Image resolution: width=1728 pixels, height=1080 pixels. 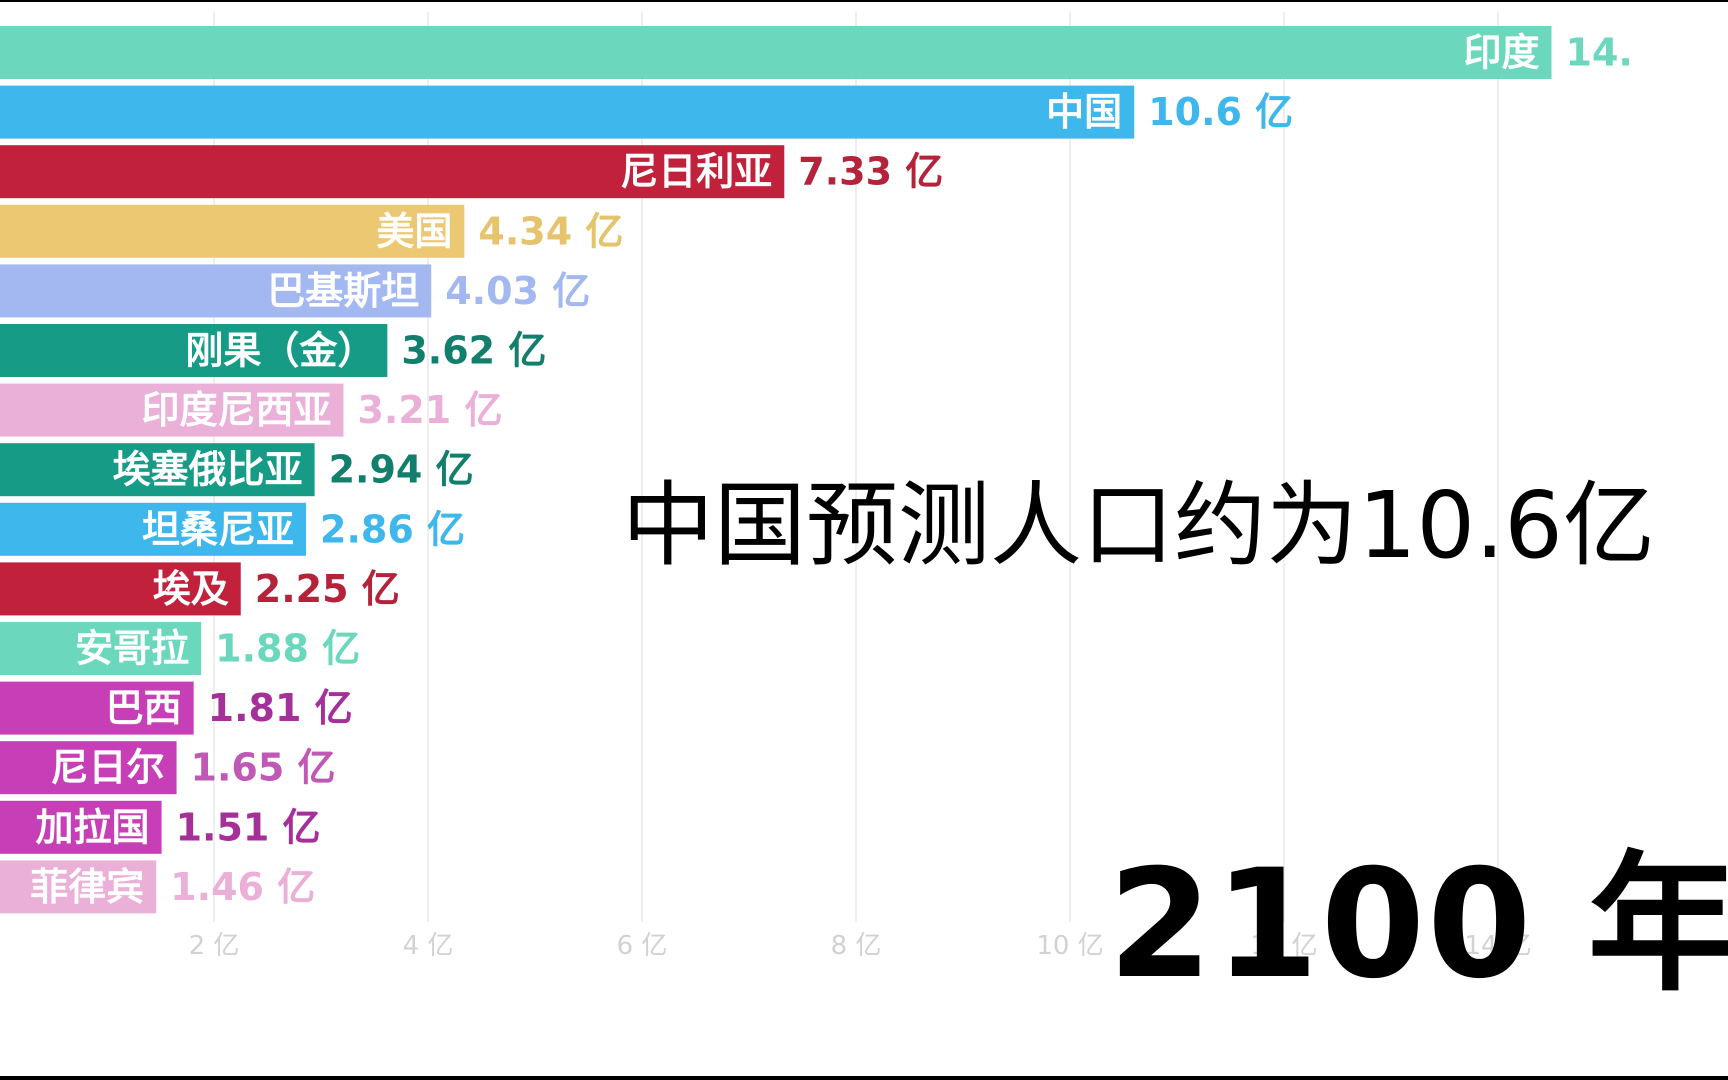 What do you see at coordinates (1283, 946) in the screenshot?
I see `x-tick-label: 12 亿` at bounding box center [1283, 946].